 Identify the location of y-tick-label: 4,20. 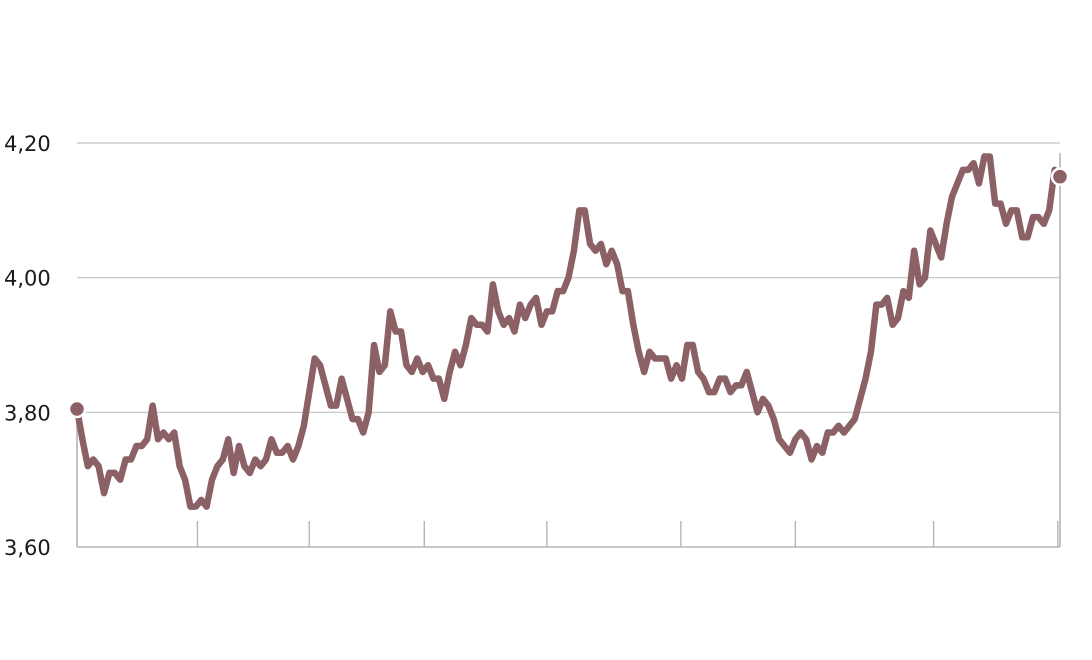
(27, 144).